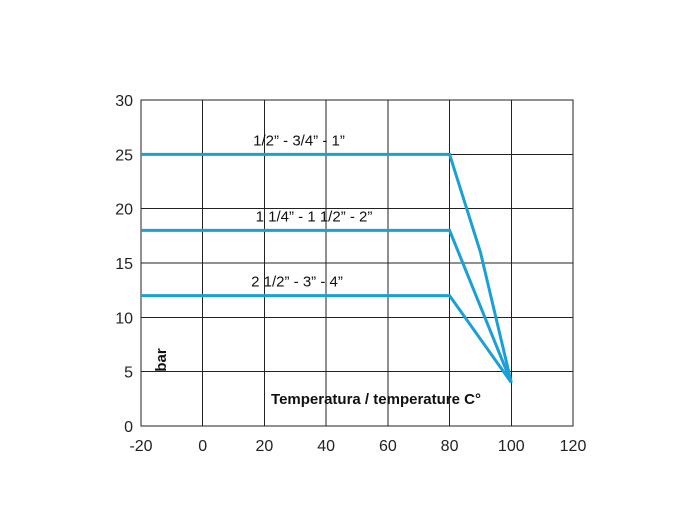 The height and width of the screenshot is (520, 700). Describe the element at coordinates (314, 216) in the screenshot. I see `series-label-2: 1 1/4” - 1 1/2” - 2”` at that location.